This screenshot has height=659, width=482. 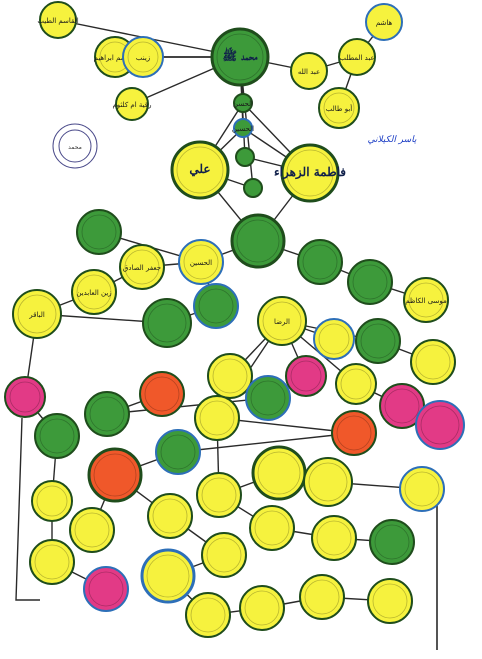 I want to click on signature: ياسر الكيلاني, so click(x=392, y=140).